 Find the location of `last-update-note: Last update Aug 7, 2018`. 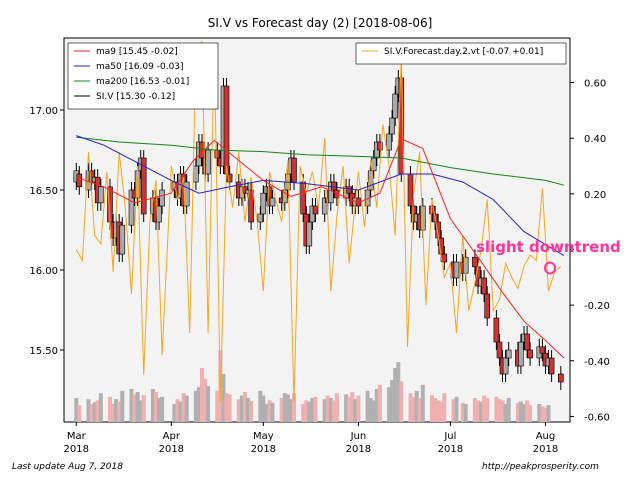

last-update-note: Last update Aug 7, 2018 is located at coordinates (67, 467).